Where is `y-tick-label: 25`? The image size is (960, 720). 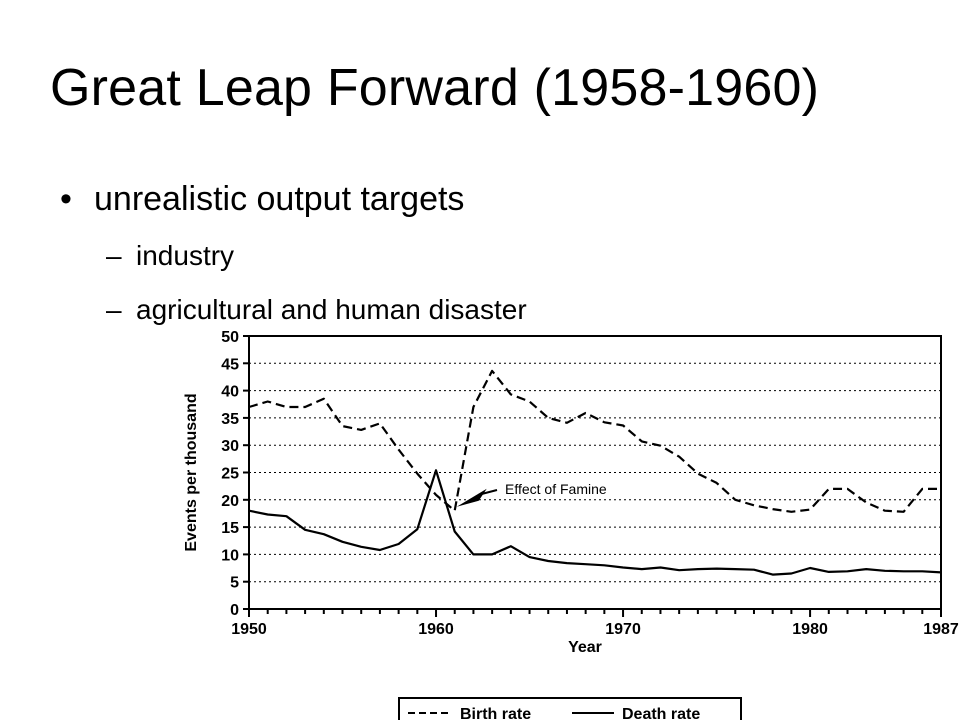
y-tick-label: 25 is located at coordinates (230, 474).